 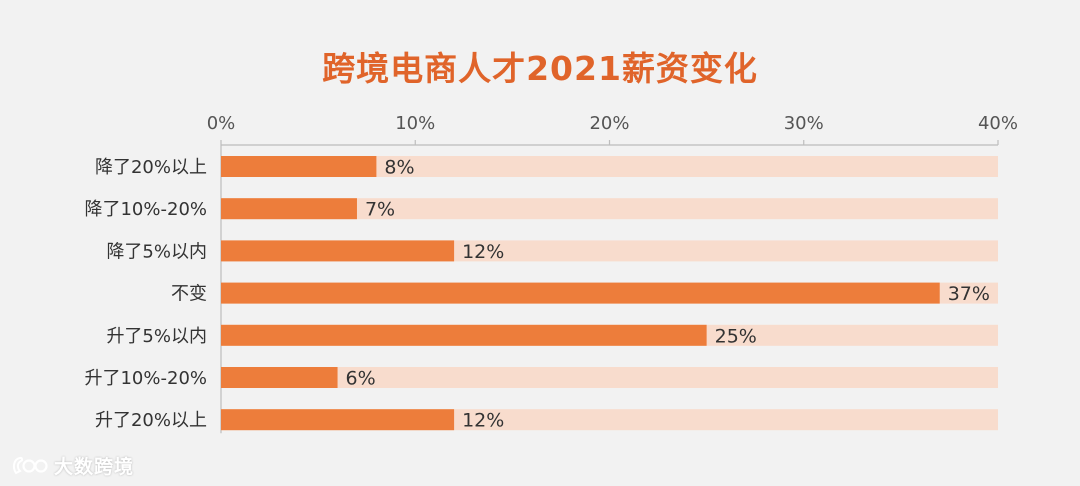 I want to click on x-tick-label: 20%, so click(x=609, y=123).